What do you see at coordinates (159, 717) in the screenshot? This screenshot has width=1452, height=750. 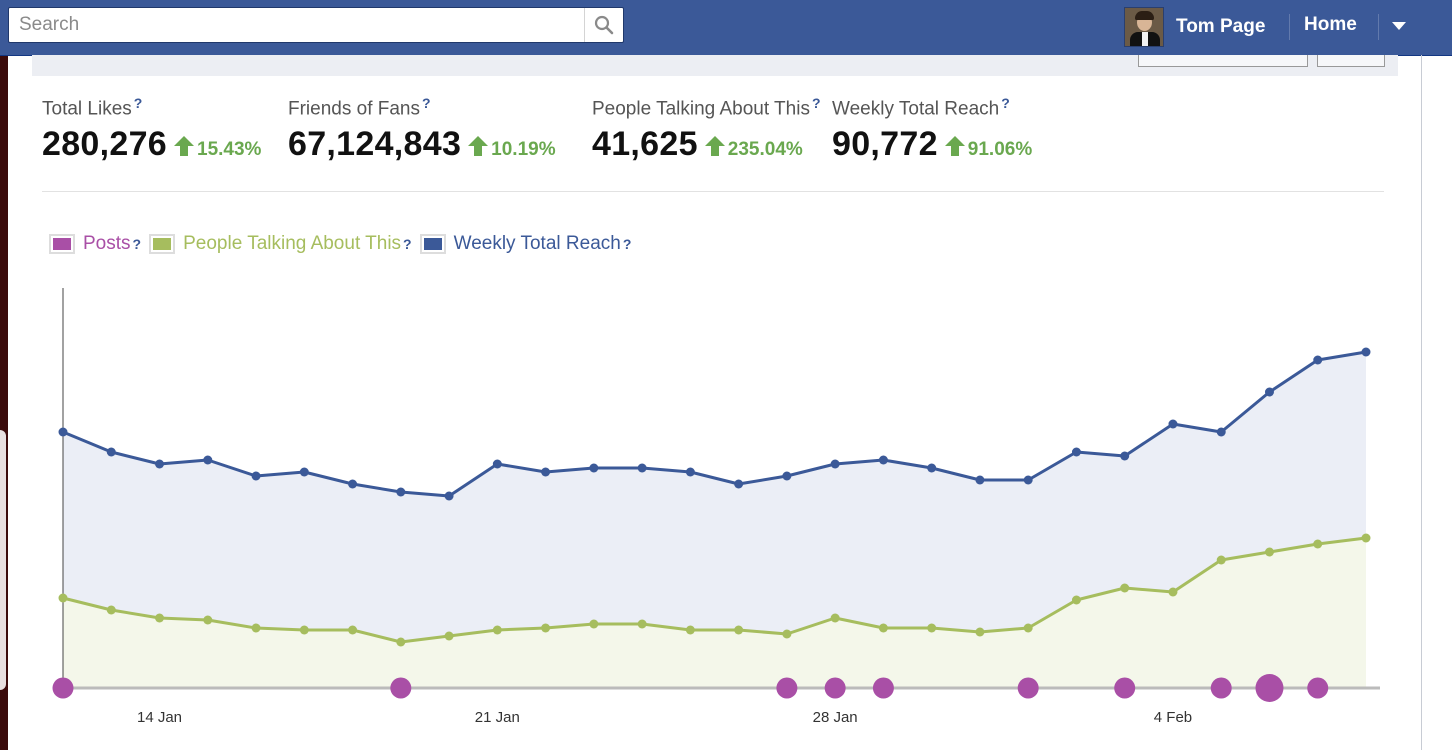 I see `x-tick-label: 14 Jan` at bounding box center [159, 717].